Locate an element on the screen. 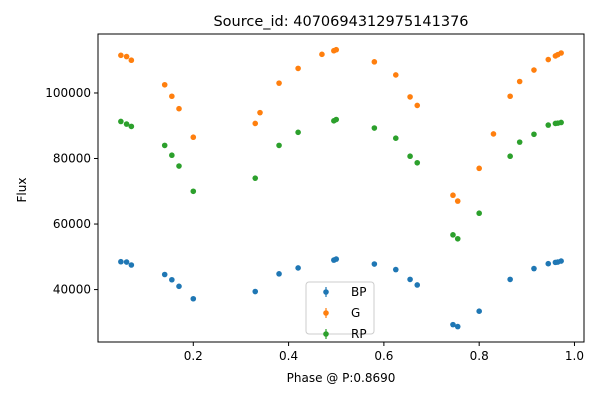  legend-marker-rp is located at coordinates (326, 334).